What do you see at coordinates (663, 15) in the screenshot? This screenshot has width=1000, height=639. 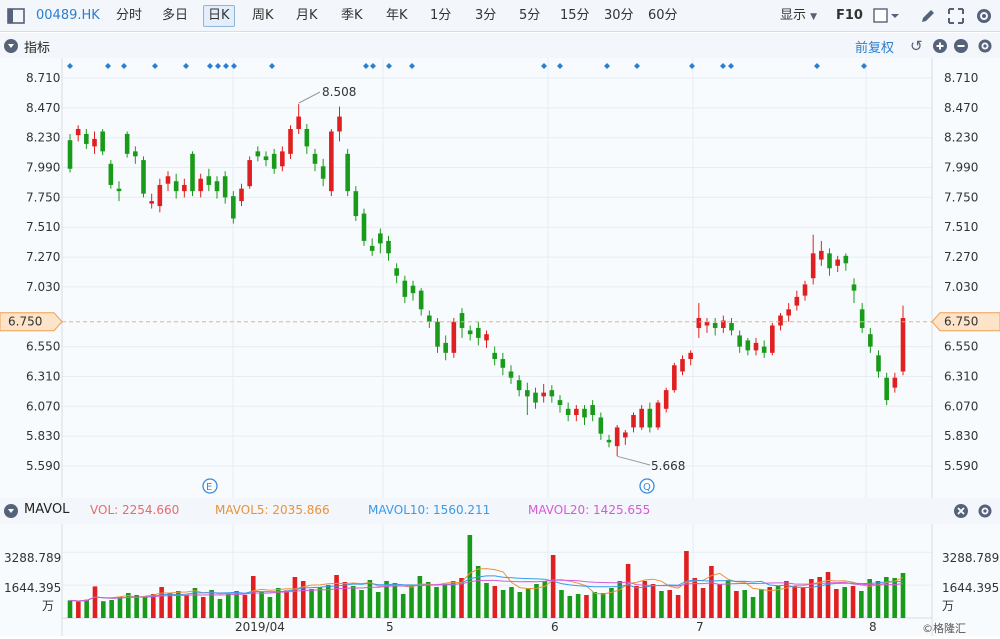 I see `period-tab-12: 60分` at bounding box center [663, 15].